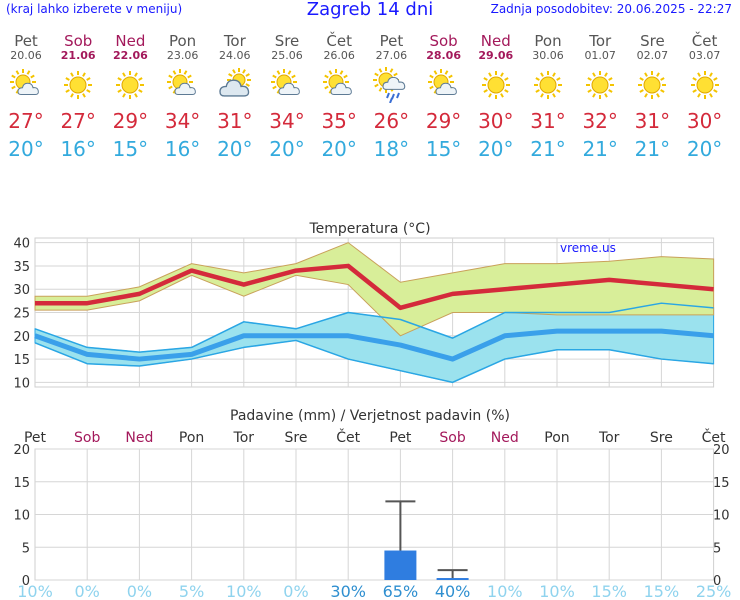  What do you see at coordinates (369, 229) in the screenshot?
I see `temp-chart-title: Temperatura (°C)` at bounding box center [369, 229].